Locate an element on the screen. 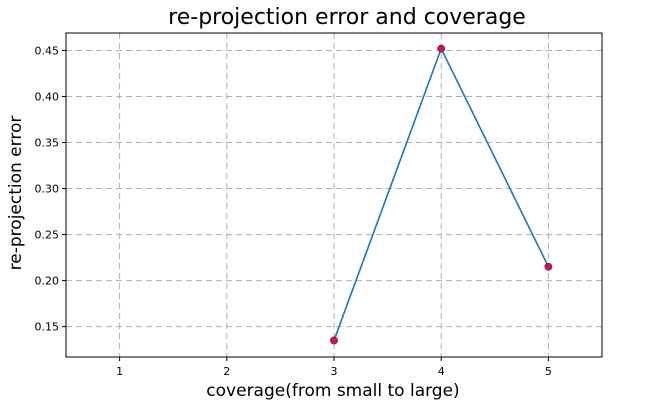 The height and width of the screenshot is (410, 656). x-axis-ticks: 1 2 3 4 5 is located at coordinates (334, 367).